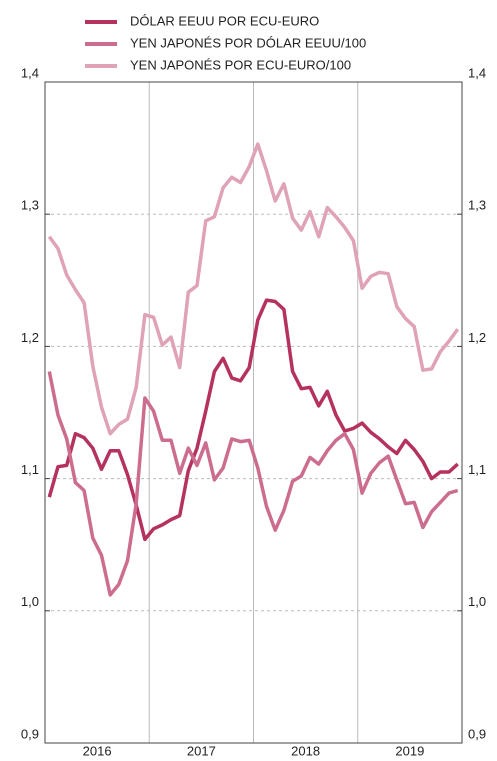 The height and width of the screenshot is (761, 497). What do you see at coordinates (30, 733) in the screenshot?
I see `y-tick-label: 0,9` at bounding box center [30, 733].